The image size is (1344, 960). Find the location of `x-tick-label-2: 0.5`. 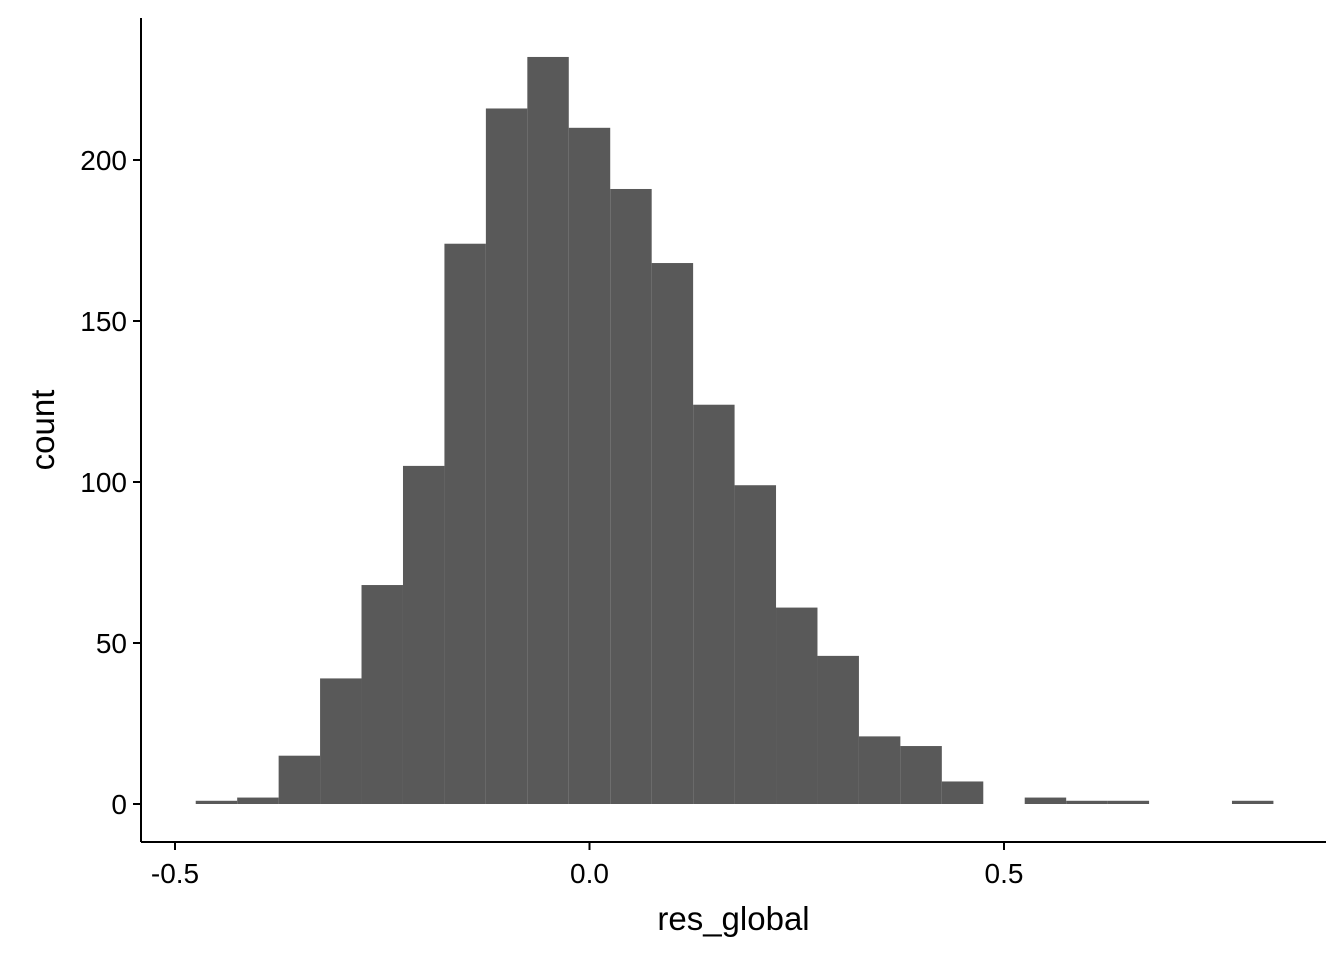

x-tick-label-2: 0.5 is located at coordinates (1004, 873).